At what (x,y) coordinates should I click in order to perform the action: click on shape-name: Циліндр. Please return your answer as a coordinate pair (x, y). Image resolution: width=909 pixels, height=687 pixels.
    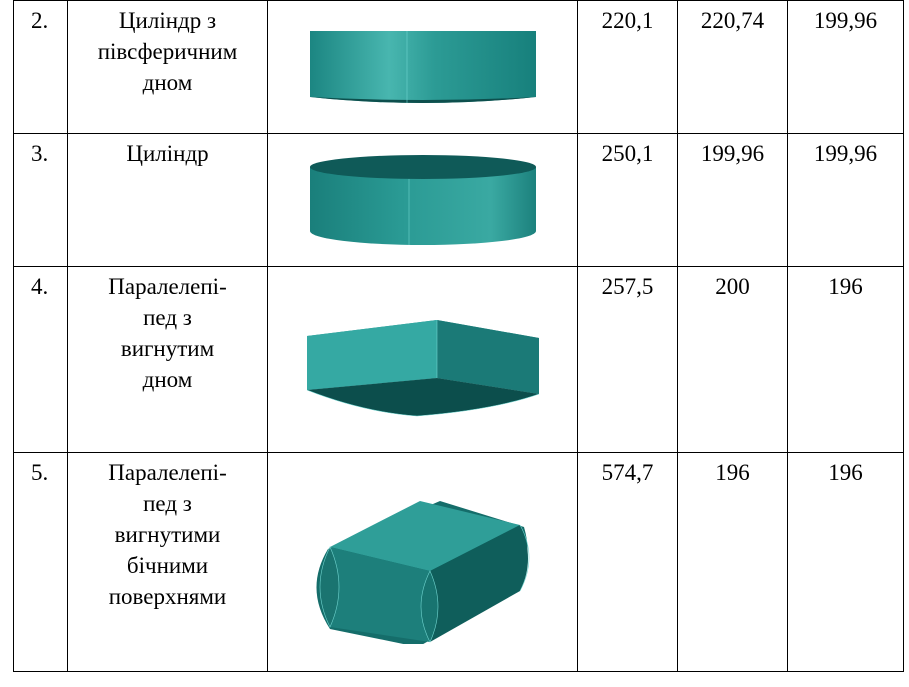
    Looking at the image, I should click on (167, 200).